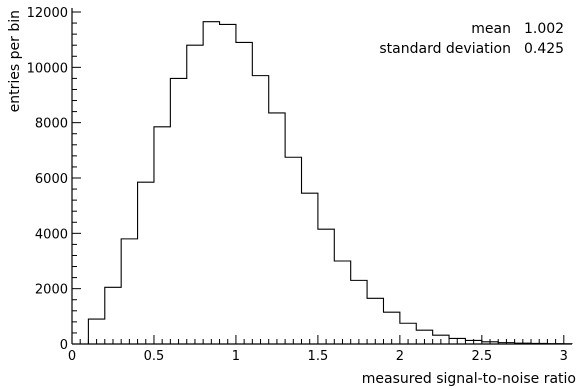 The width and height of the screenshot is (581, 389). I want to click on y-tick-label: 0, so click(64, 345).